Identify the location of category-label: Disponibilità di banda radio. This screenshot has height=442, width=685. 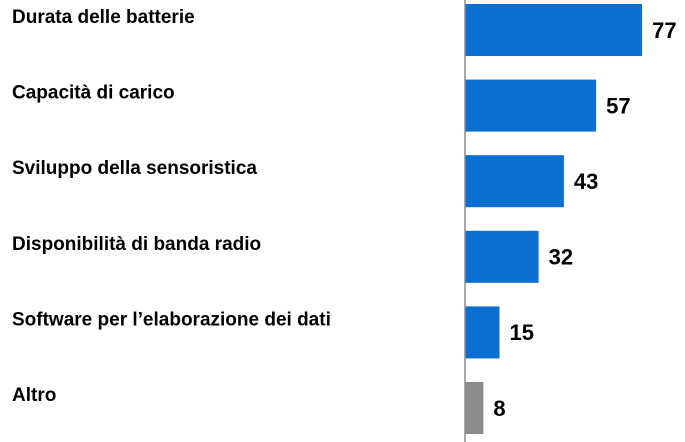
(136, 244).